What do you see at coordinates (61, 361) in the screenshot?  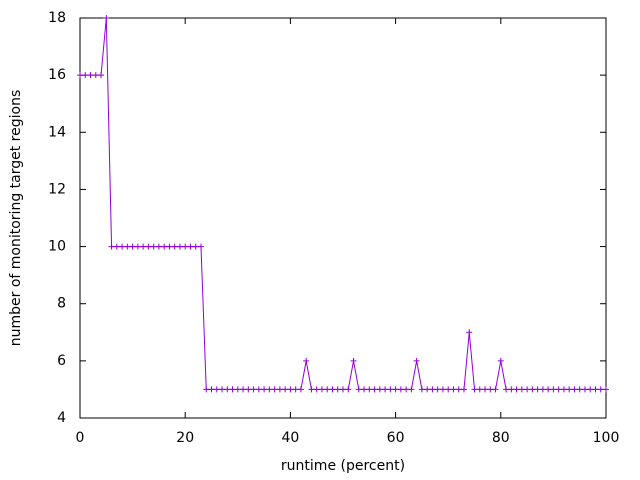 I see `y-tick-label: 6` at bounding box center [61, 361].